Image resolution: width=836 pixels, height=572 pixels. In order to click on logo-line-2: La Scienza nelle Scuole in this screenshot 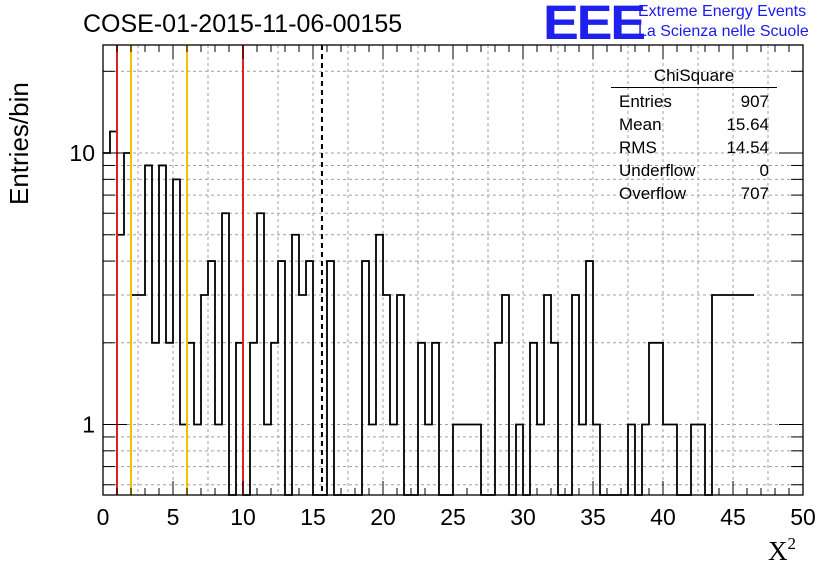, I will do `click(723, 31)`.